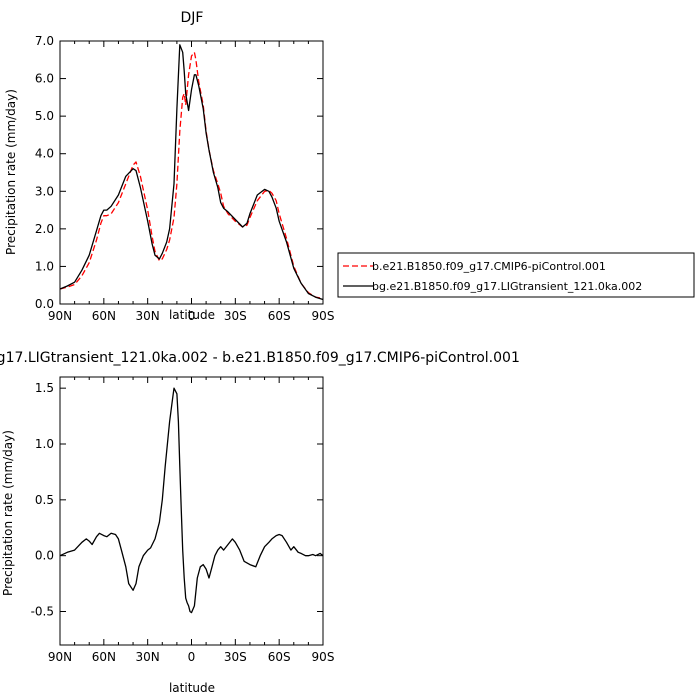 Image resolution: width=700 pixels, height=700 pixels. I want to click on top-y-tick-label: 0.0, so click(44, 304).